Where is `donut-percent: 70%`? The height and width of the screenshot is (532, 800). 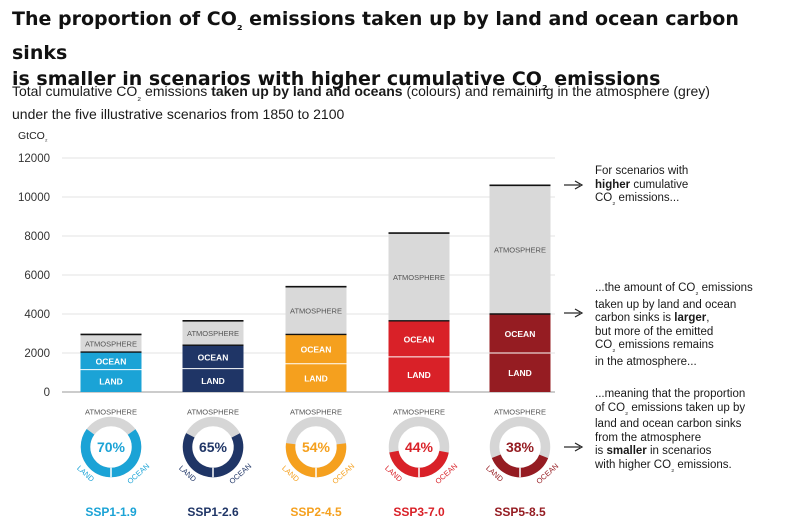 donut-percent: 70% is located at coordinates (111, 447).